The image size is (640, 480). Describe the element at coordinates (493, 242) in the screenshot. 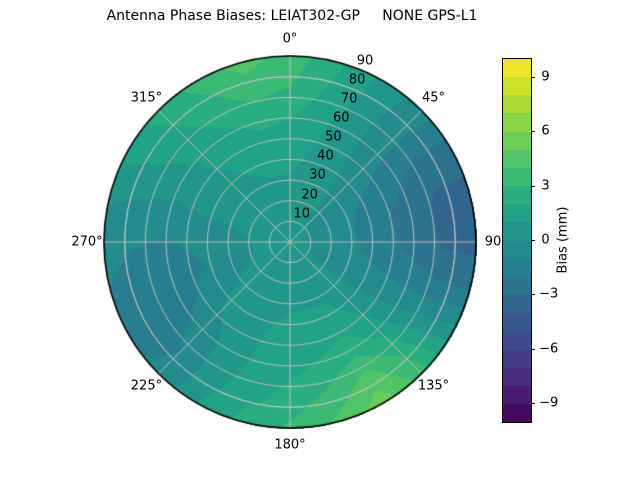

I see `theta-tick-label: 90` at that location.